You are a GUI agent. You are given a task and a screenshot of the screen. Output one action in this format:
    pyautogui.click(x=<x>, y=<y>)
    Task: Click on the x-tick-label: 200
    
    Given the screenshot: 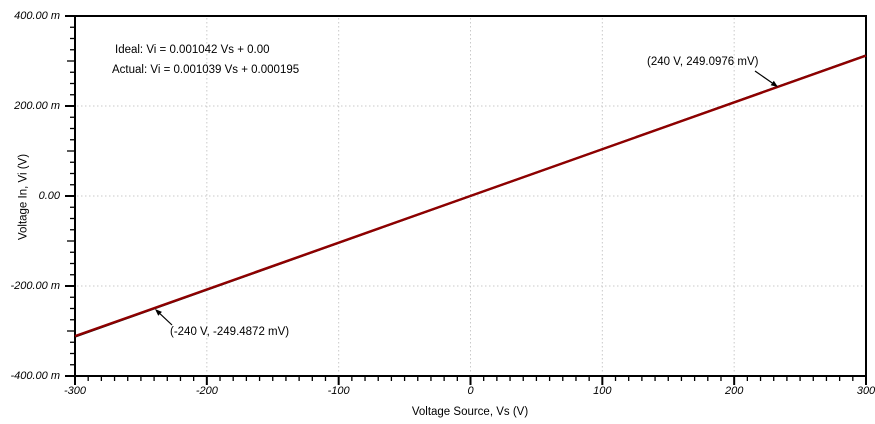 What is the action you would take?
    pyautogui.click(x=734, y=391)
    